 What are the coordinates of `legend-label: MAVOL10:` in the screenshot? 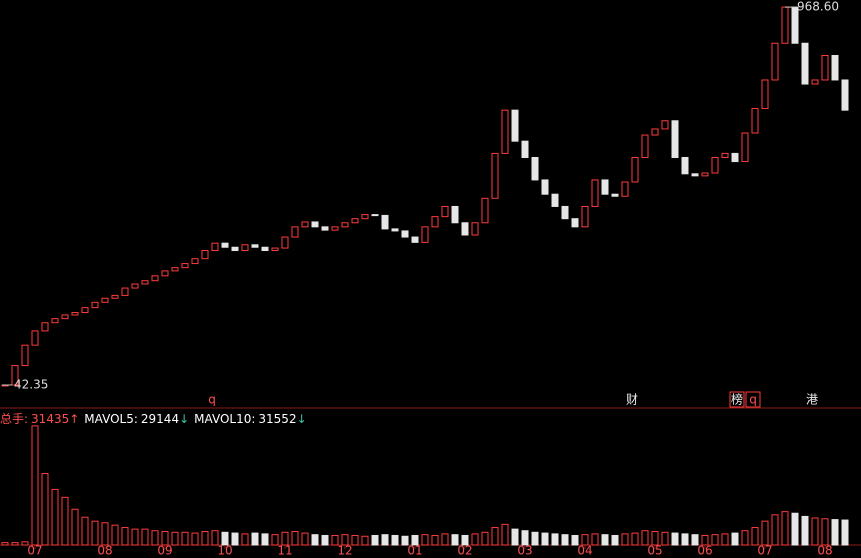 It's located at (224, 419).